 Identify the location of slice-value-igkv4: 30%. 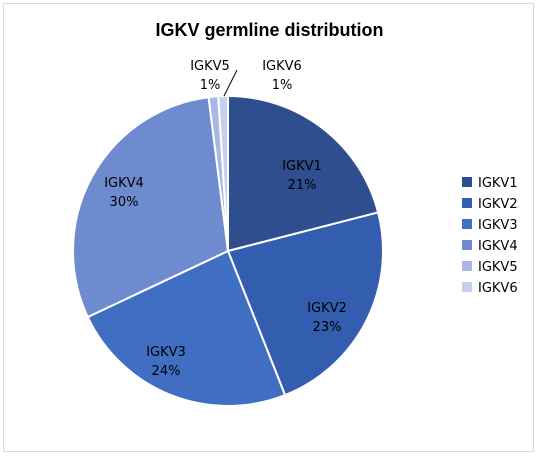
(124, 202).